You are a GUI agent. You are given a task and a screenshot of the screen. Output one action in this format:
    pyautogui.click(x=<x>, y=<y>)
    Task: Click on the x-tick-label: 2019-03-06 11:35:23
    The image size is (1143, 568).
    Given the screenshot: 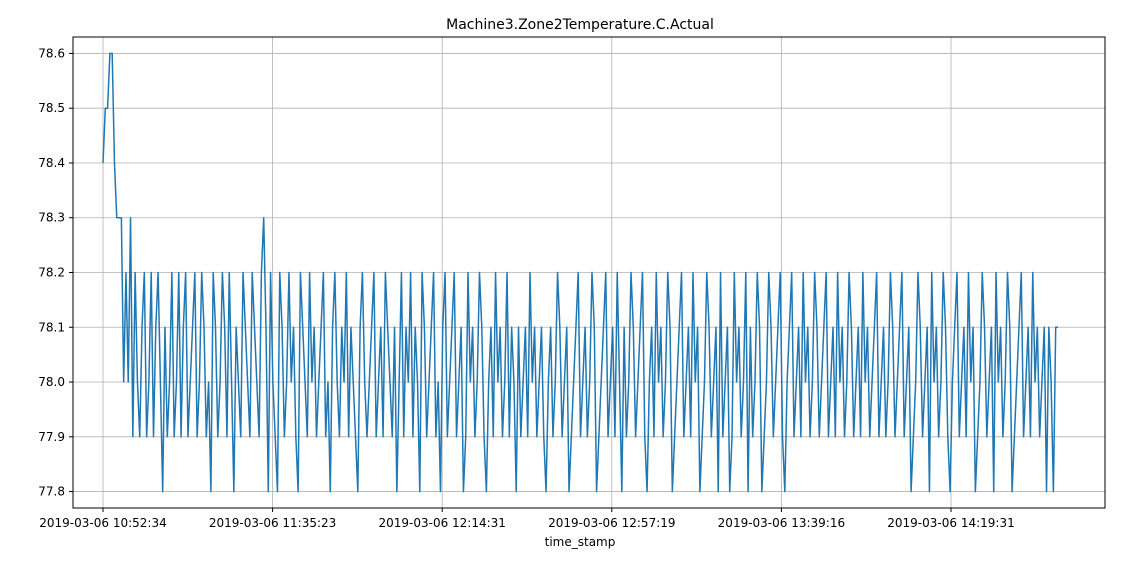 What is the action you would take?
    pyautogui.click(x=272, y=523)
    